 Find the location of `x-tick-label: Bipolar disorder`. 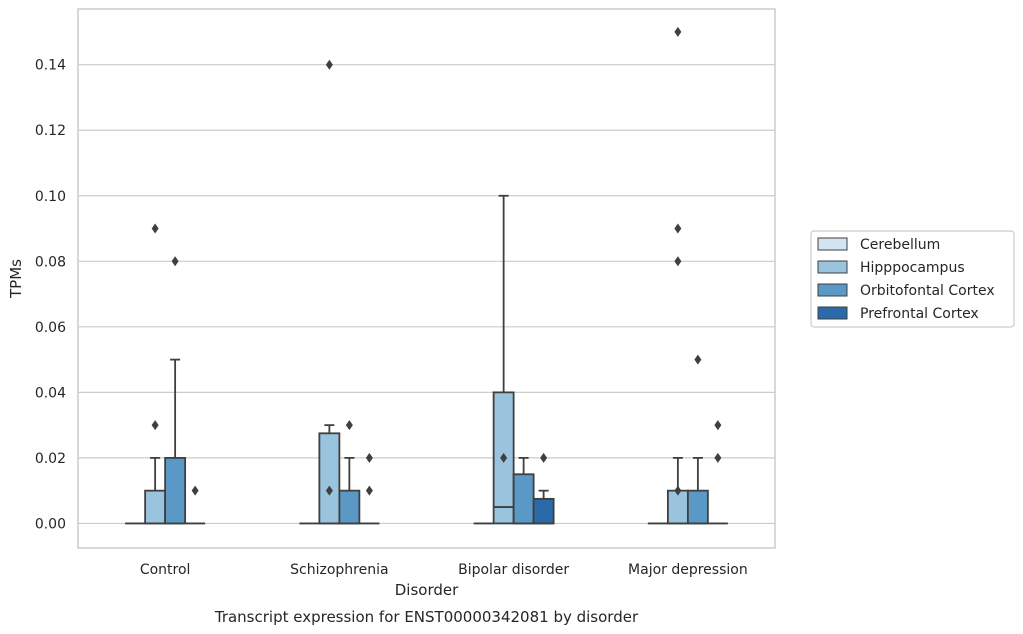

x-tick-label: Bipolar disorder is located at coordinates (513, 570).